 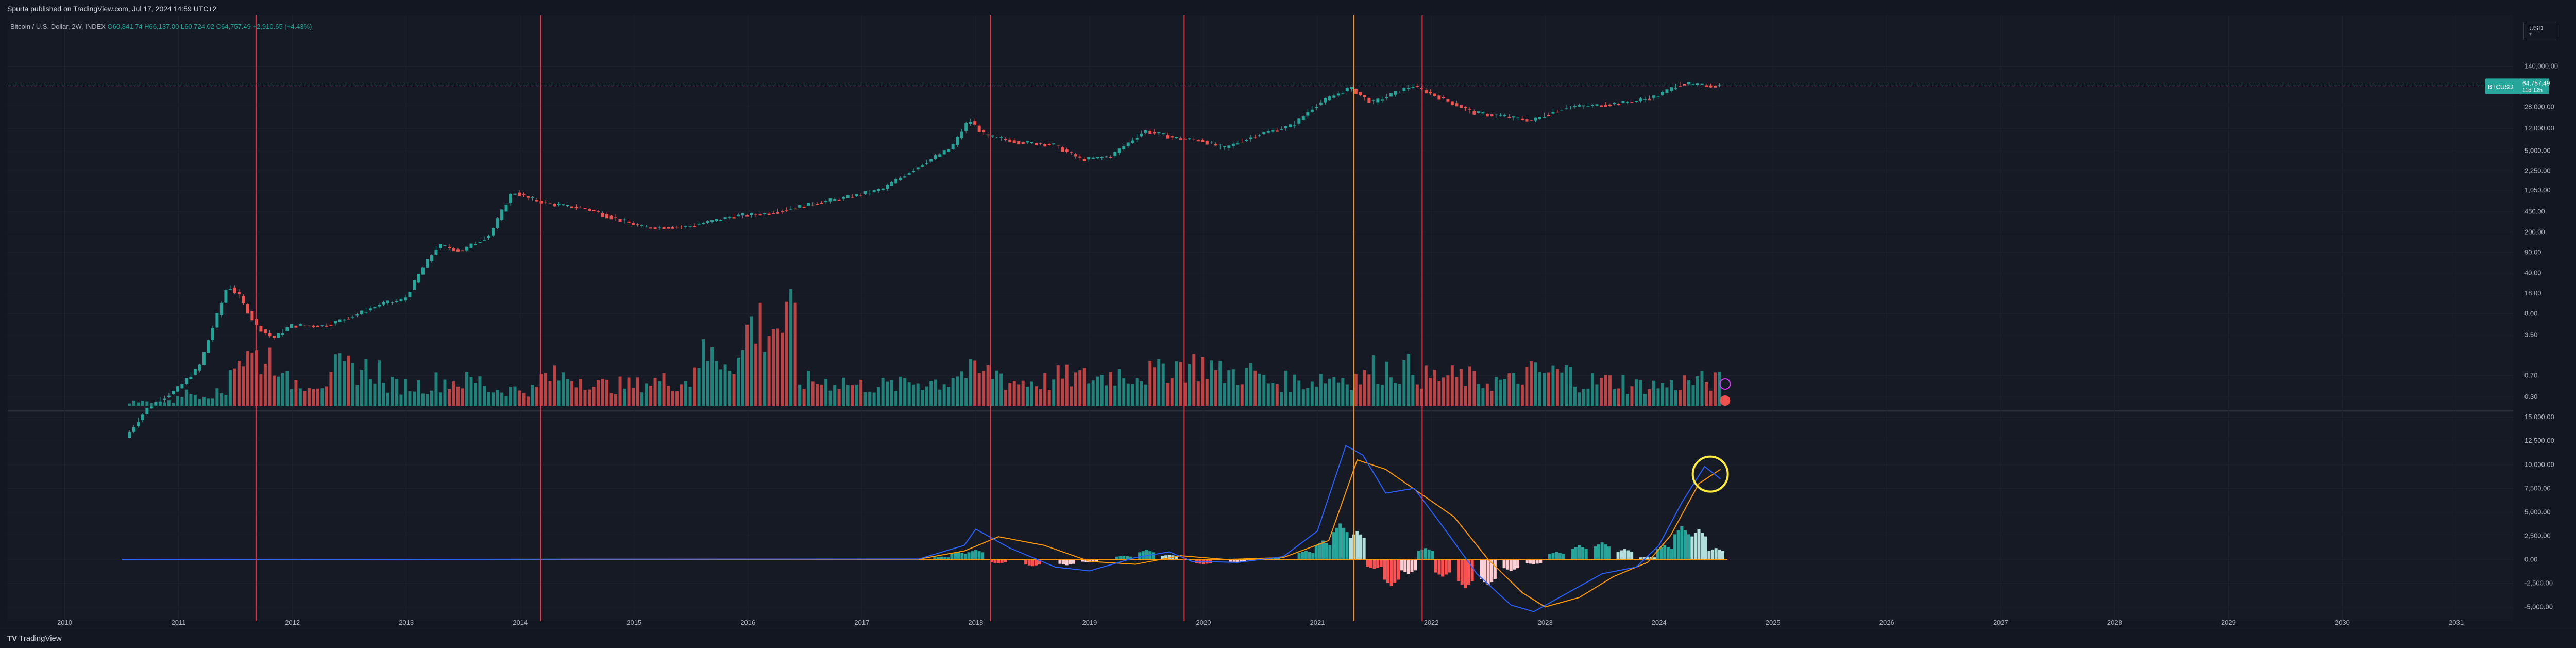 What do you see at coordinates (633, 622) in the screenshot?
I see `x-tick-label: 2015` at bounding box center [633, 622].